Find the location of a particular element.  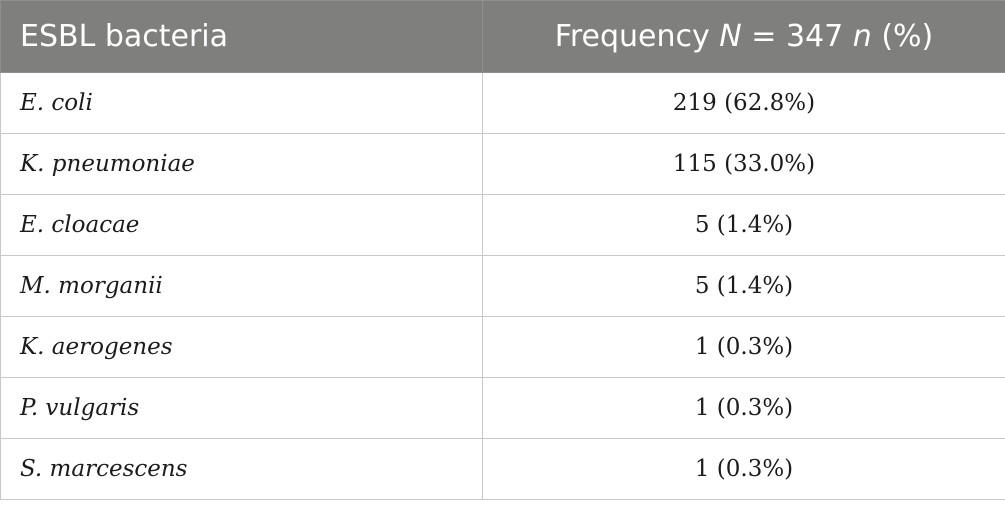

bacteria-name: K. pneumoniae is located at coordinates (241, 164).